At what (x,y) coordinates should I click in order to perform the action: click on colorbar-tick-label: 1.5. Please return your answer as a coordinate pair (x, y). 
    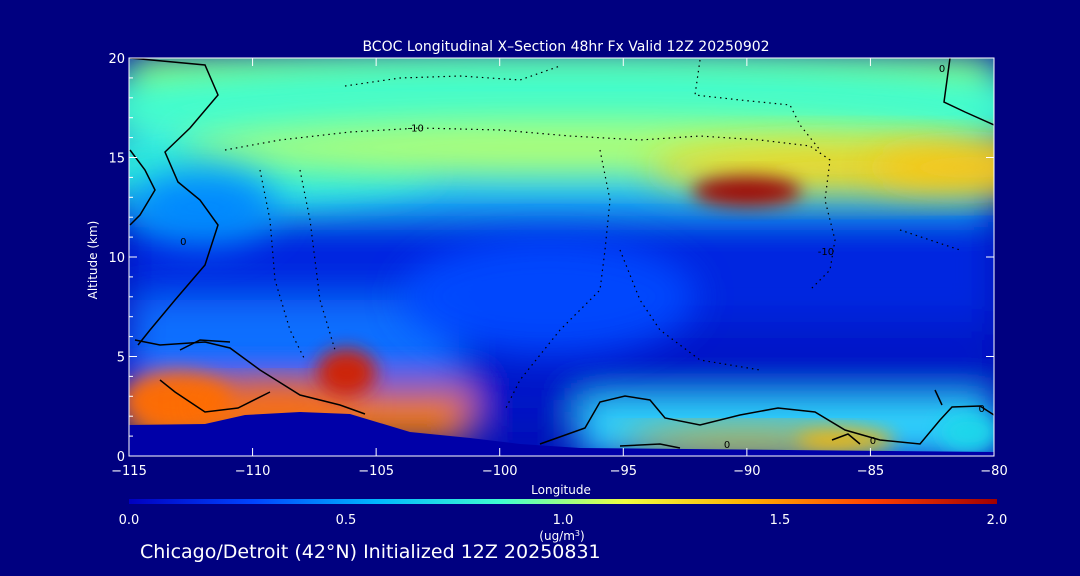
    Looking at the image, I should click on (780, 520).